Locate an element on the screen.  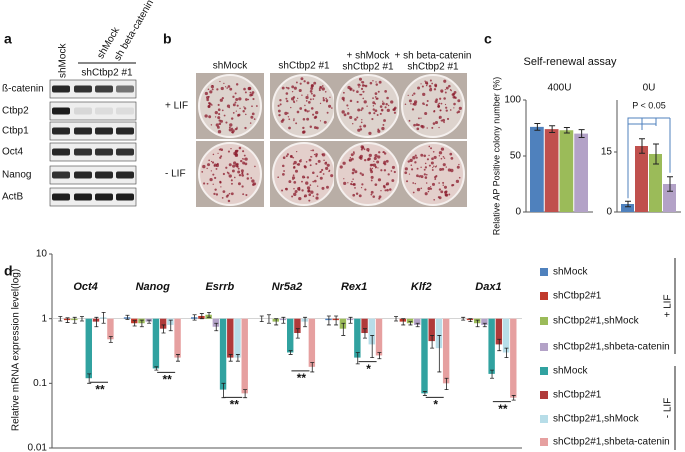
significance-mark: ** is located at coordinates (302, 378).